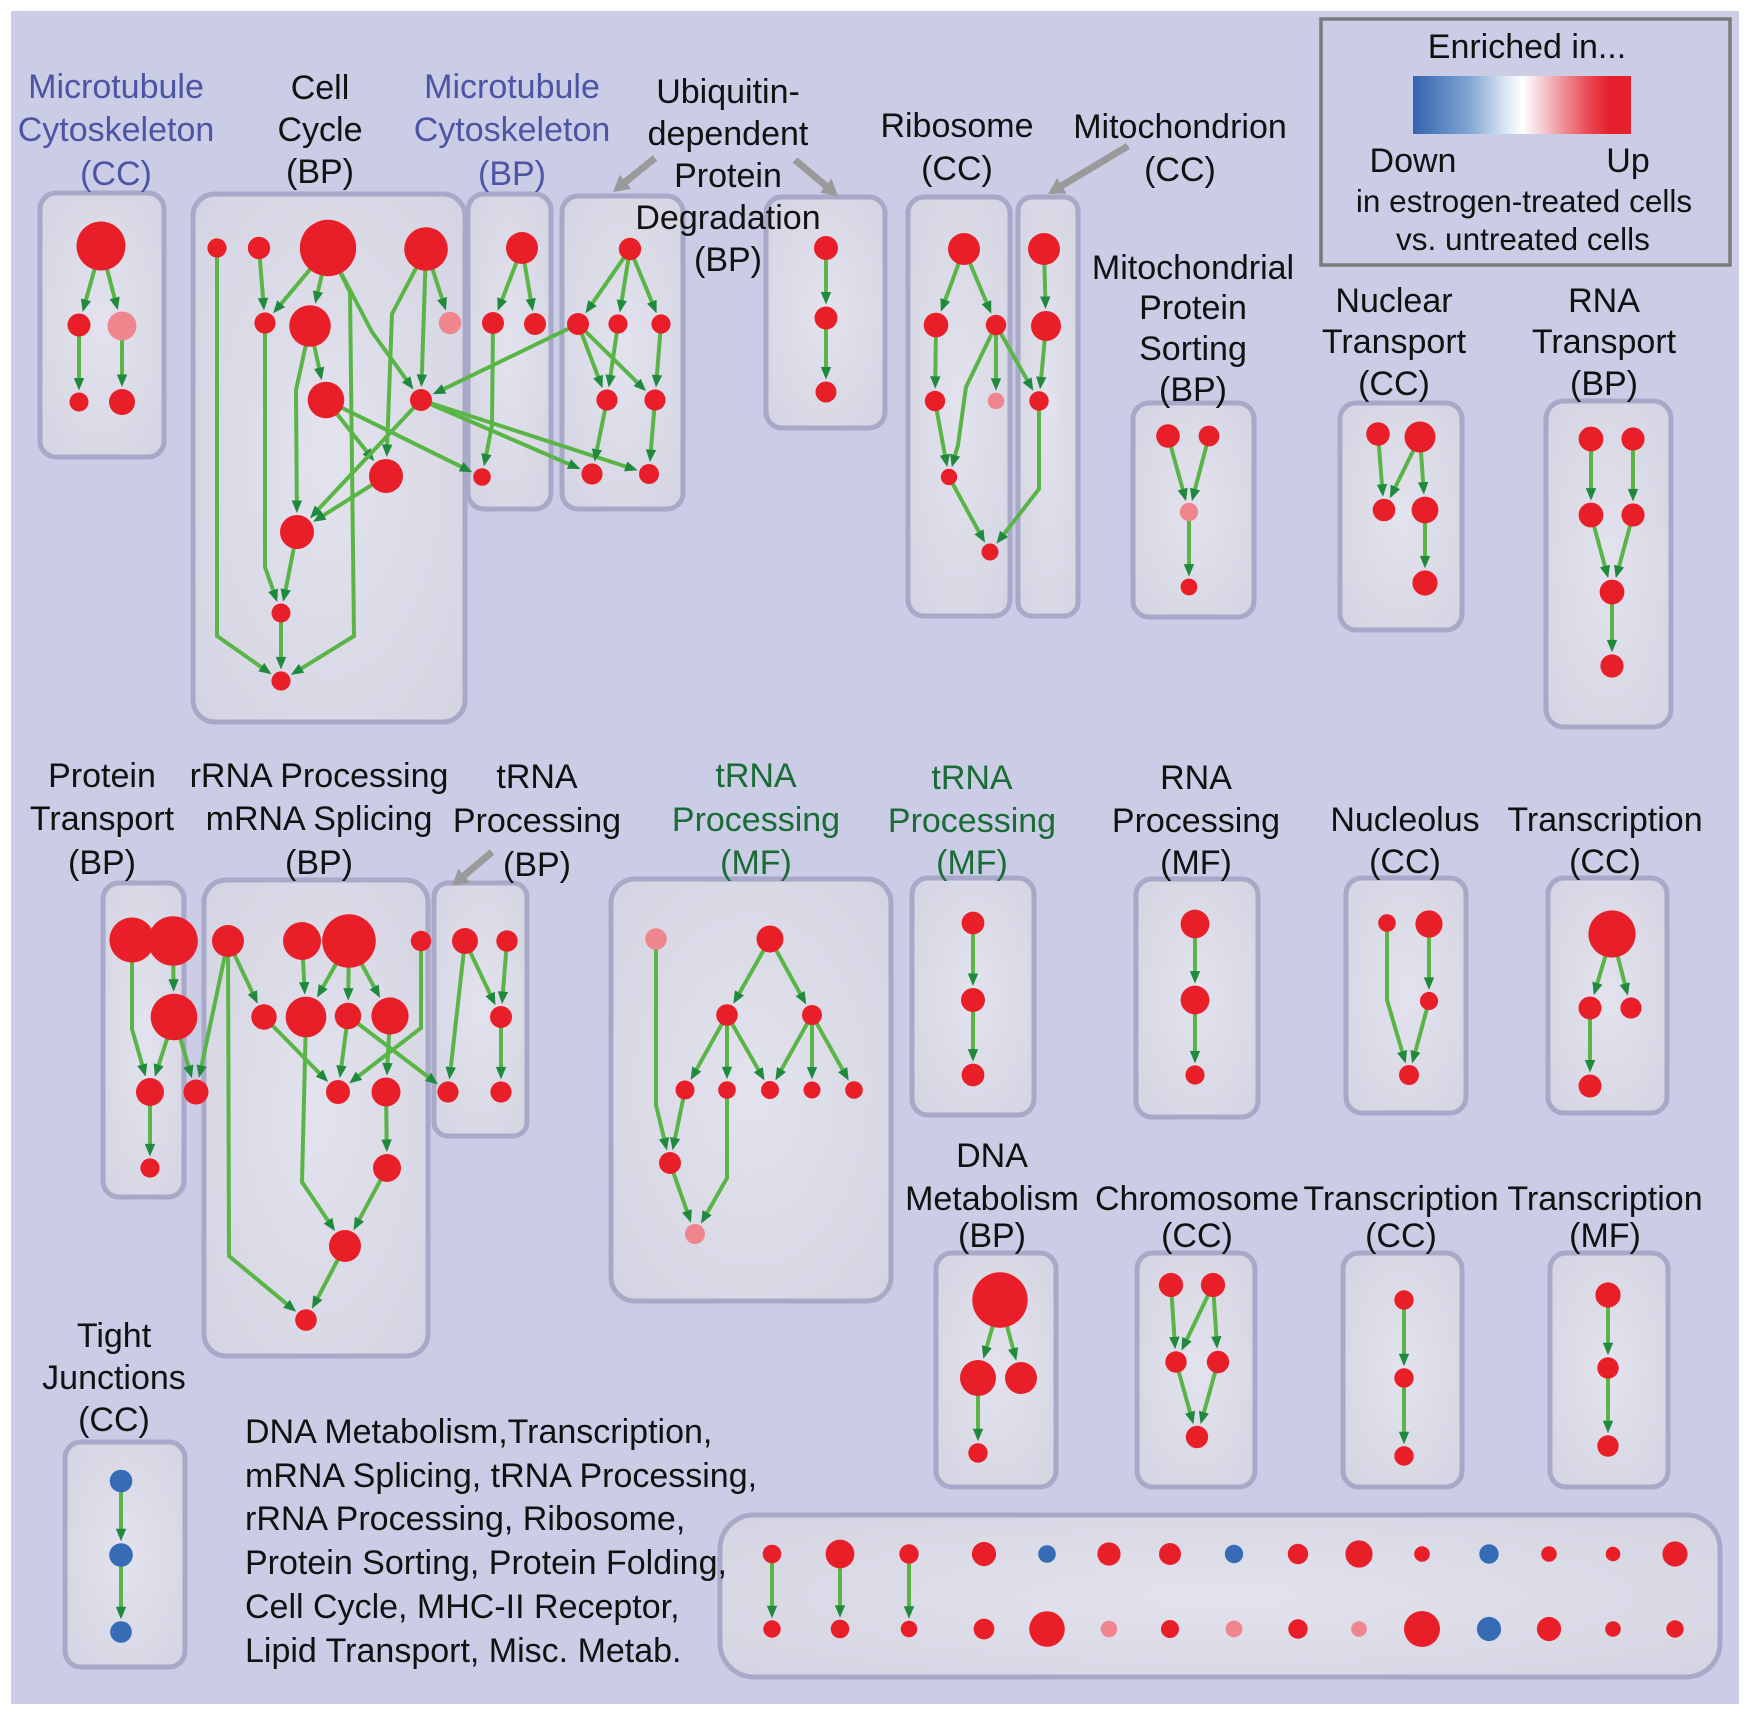 This screenshot has height=1715, width=1750. Describe the element at coordinates (727, 218) in the screenshot. I see `svg-text: Degradation` at that location.